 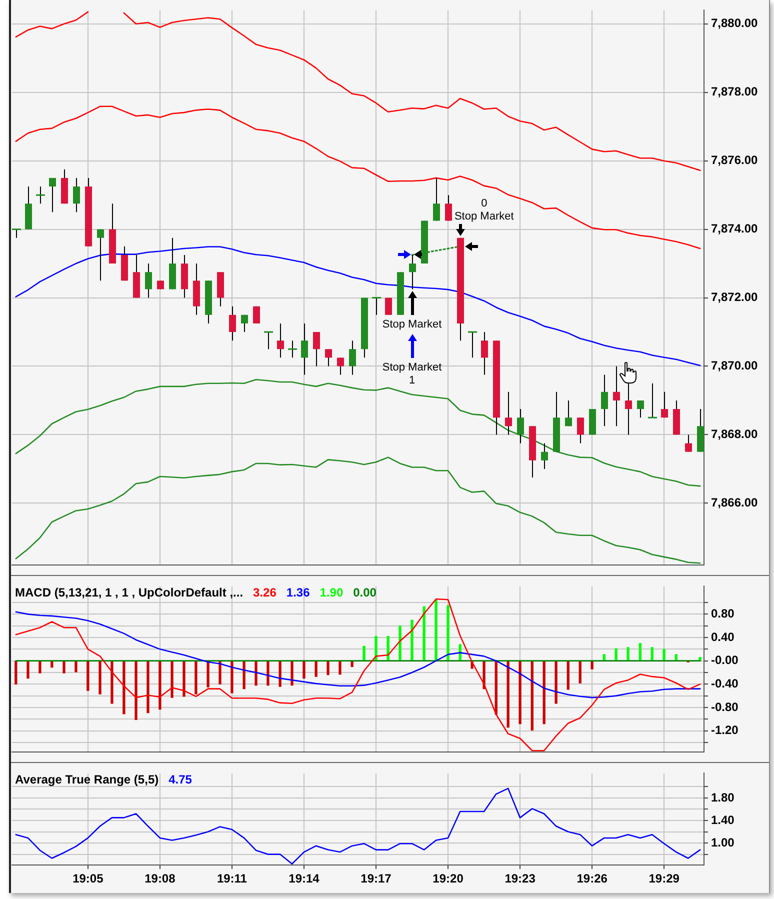 I want to click on y-tick-label: 7,866.00, so click(x=734, y=502).